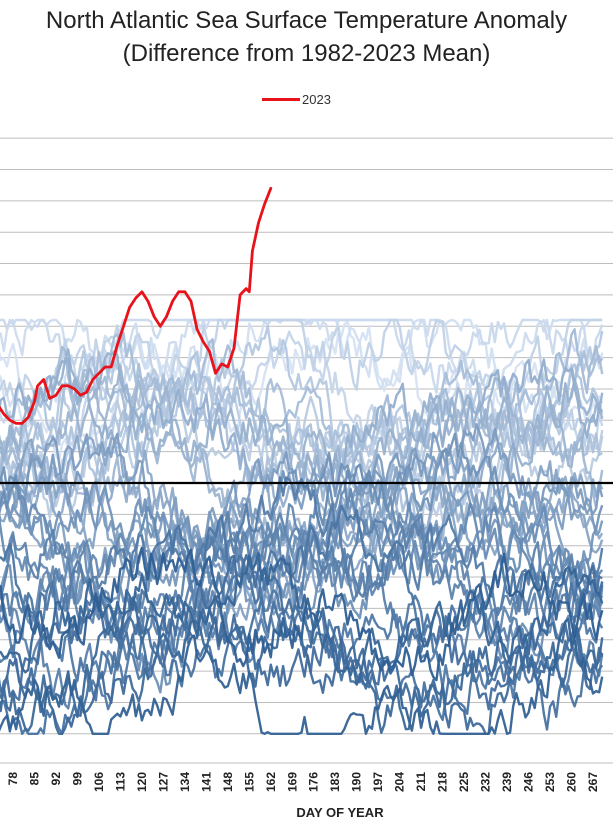  What do you see at coordinates (302, 676) in the screenshot?
I see `background-year-line` at bounding box center [302, 676].